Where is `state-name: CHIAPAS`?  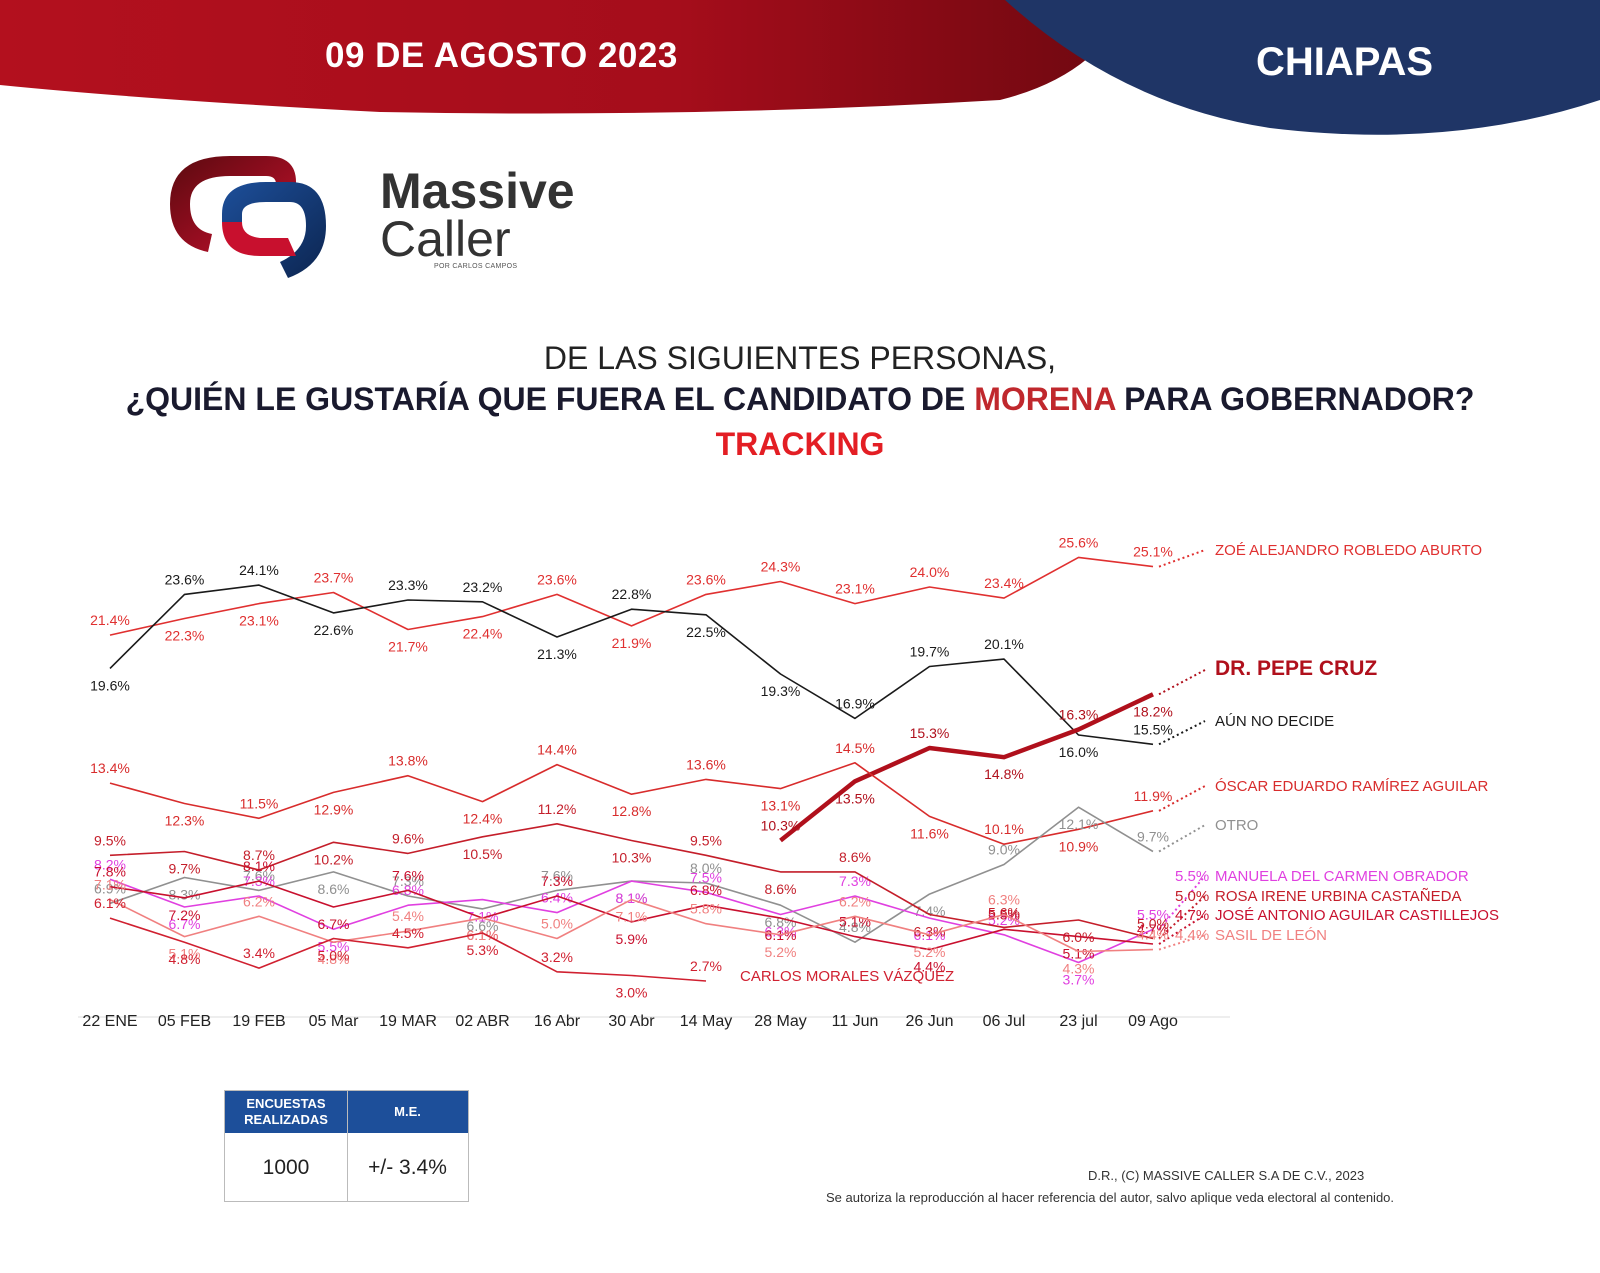
state-name: CHIAPAS is located at coordinates (1345, 62).